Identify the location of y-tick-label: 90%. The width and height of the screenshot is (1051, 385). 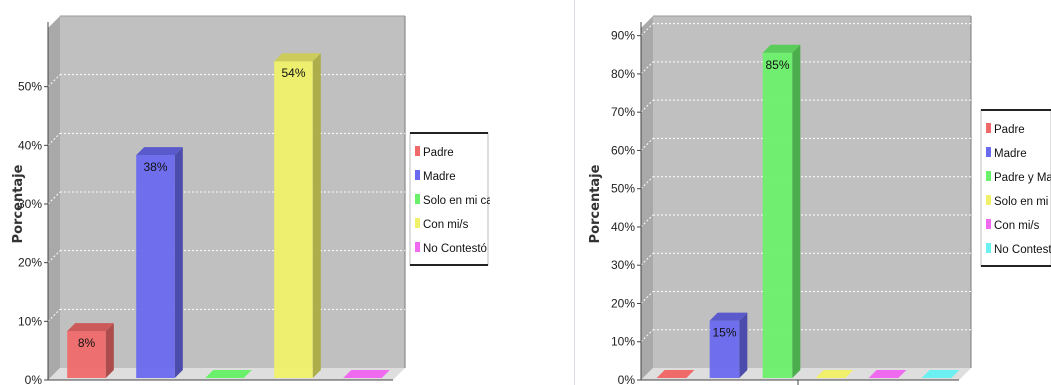
(623, 36).